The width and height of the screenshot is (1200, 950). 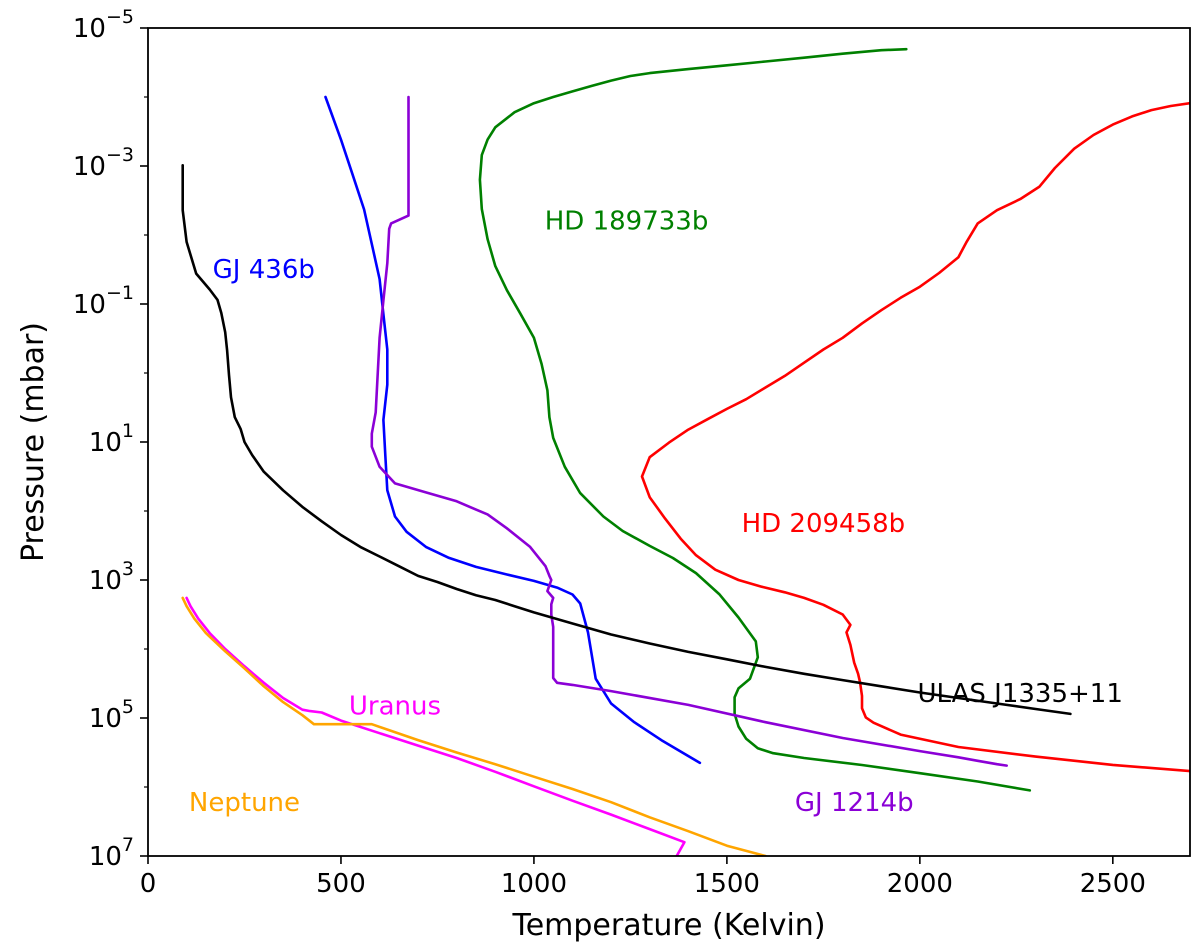 What do you see at coordinates (727, 884) in the screenshot?
I see `x-tick-label: 1500` at bounding box center [727, 884].